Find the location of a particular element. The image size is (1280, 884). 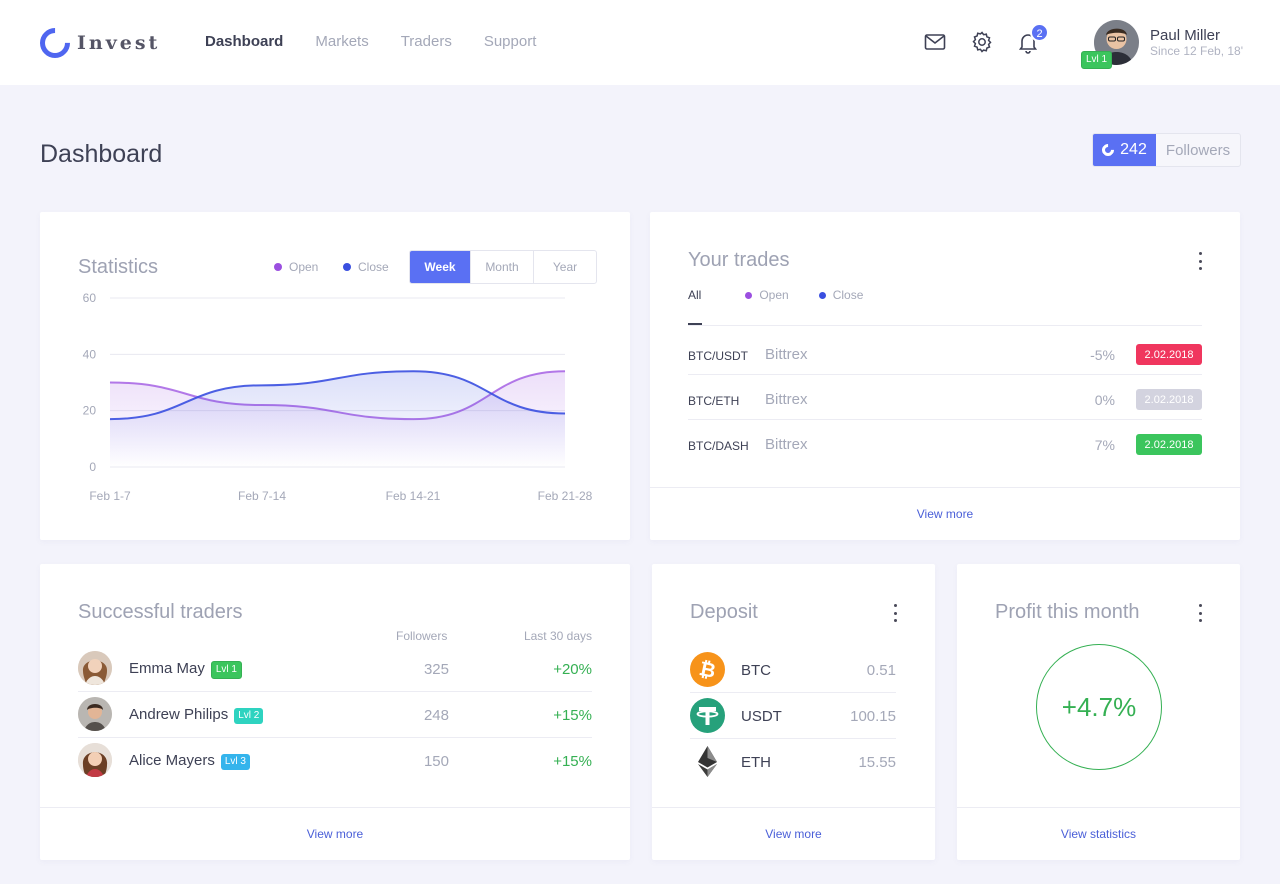

trader-level-badge: Lvl 1 is located at coordinates (226, 670).